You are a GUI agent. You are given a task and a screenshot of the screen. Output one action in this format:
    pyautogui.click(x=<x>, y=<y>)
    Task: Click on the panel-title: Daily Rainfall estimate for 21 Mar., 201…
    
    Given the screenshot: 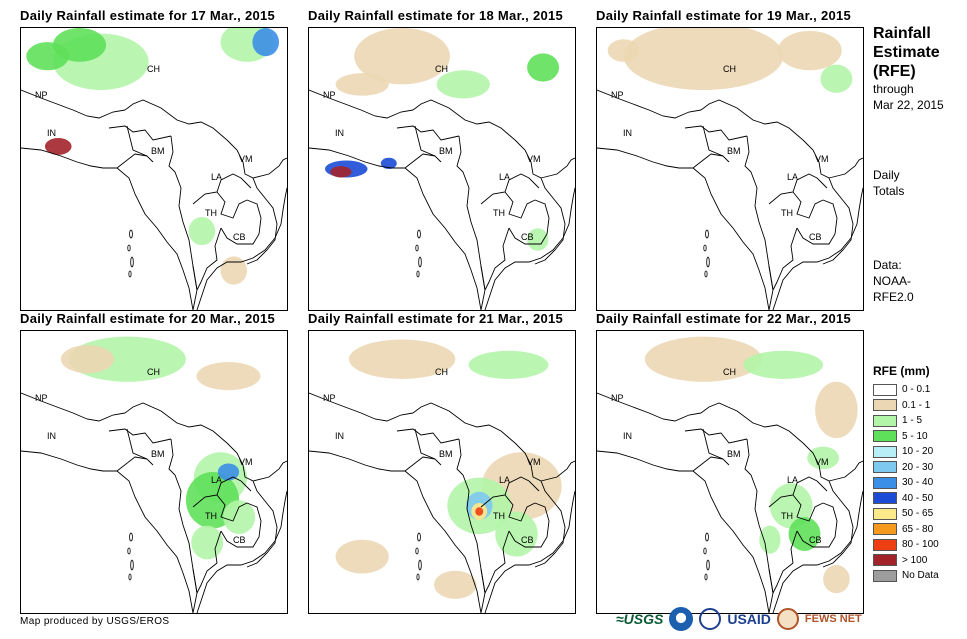 What is the action you would take?
    pyautogui.click(x=436, y=318)
    